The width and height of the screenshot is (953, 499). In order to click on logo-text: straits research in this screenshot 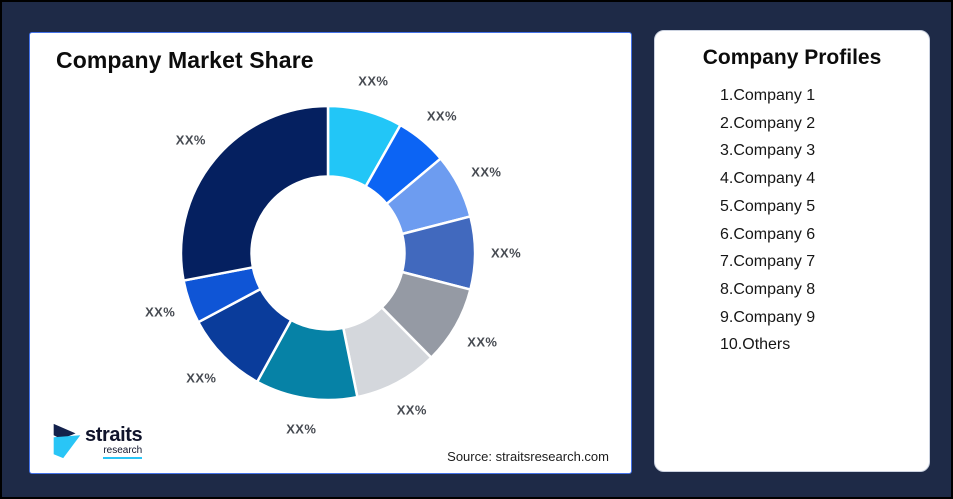, I will do `click(114, 441)`.